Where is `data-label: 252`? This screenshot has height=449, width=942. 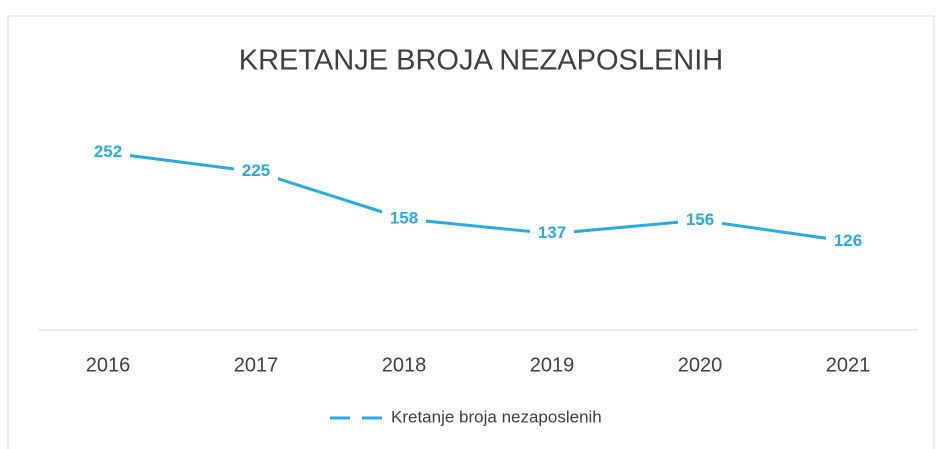
data-label: 252 is located at coordinates (108, 151).